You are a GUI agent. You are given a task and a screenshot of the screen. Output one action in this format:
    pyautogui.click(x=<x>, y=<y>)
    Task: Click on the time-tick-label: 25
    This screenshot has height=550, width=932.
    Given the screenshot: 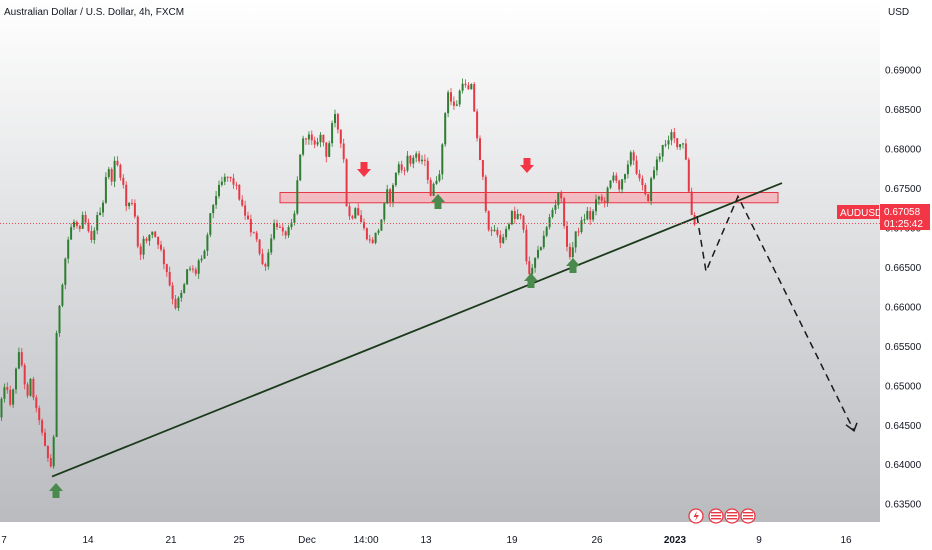 What is the action you would take?
    pyautogui.click(x=239, y=540)
    